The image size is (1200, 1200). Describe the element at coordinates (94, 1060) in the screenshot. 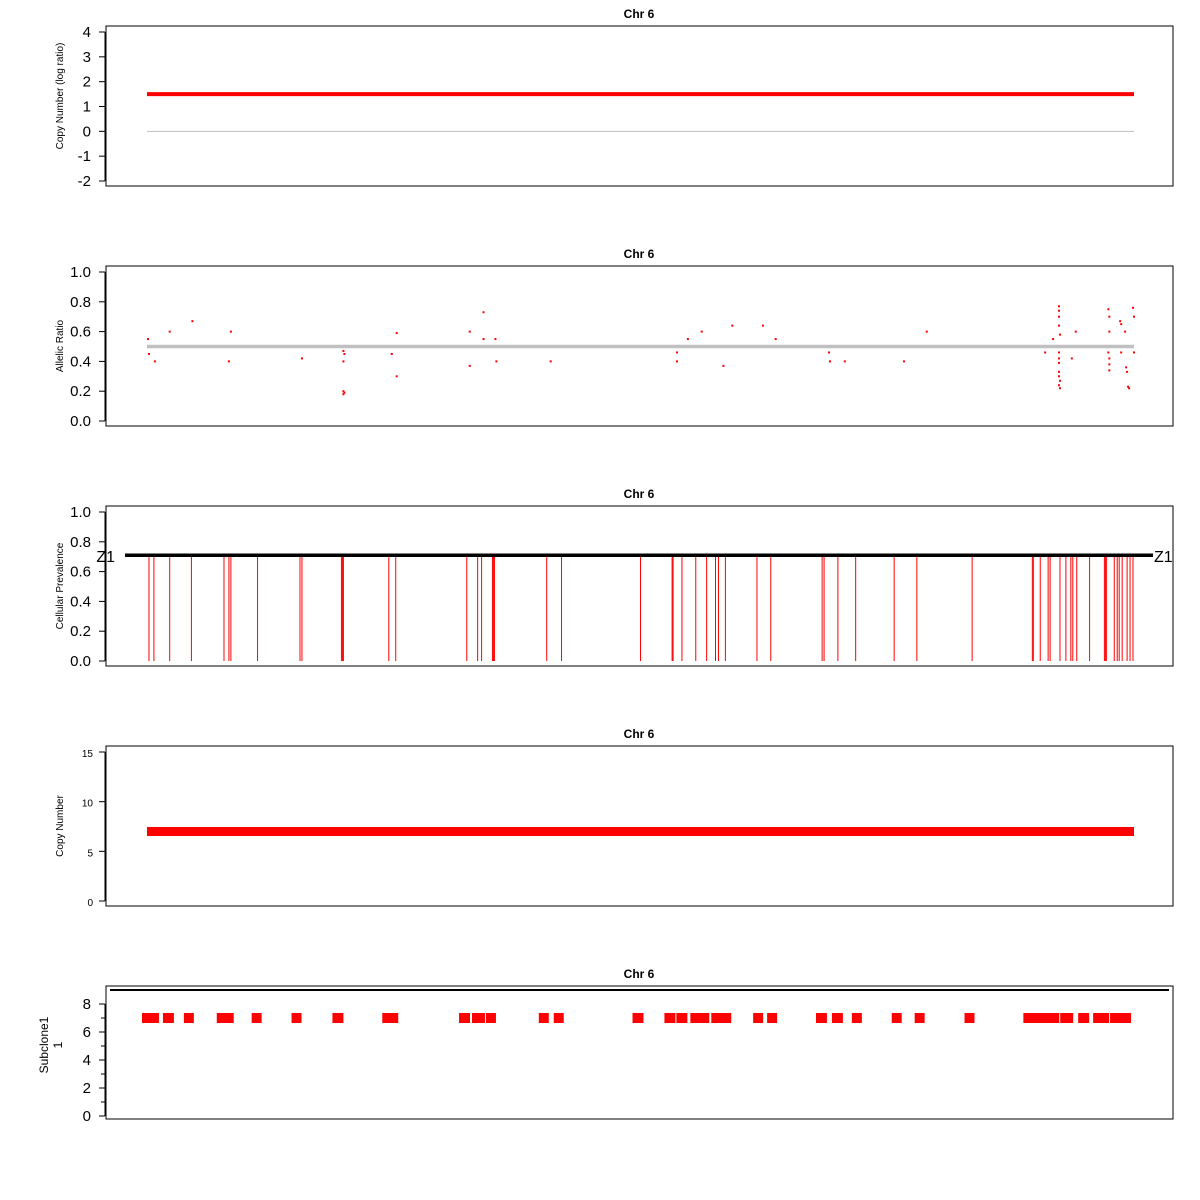

I see `y-axis: 0 2 4 6 8` at that location.